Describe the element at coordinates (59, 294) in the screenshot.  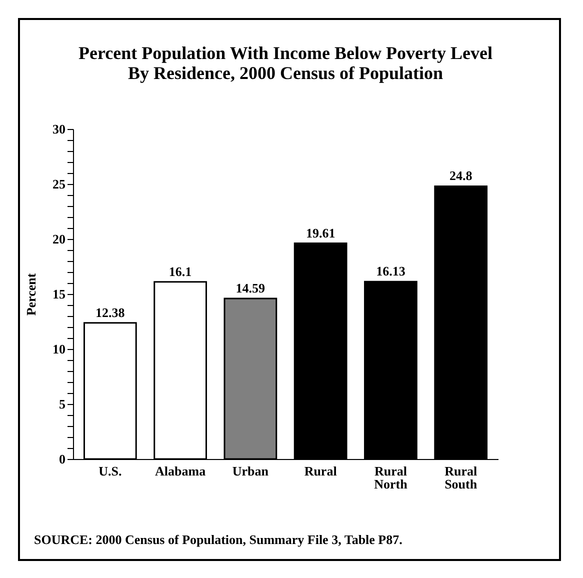
I see `y-tick-label: 15` at that location.